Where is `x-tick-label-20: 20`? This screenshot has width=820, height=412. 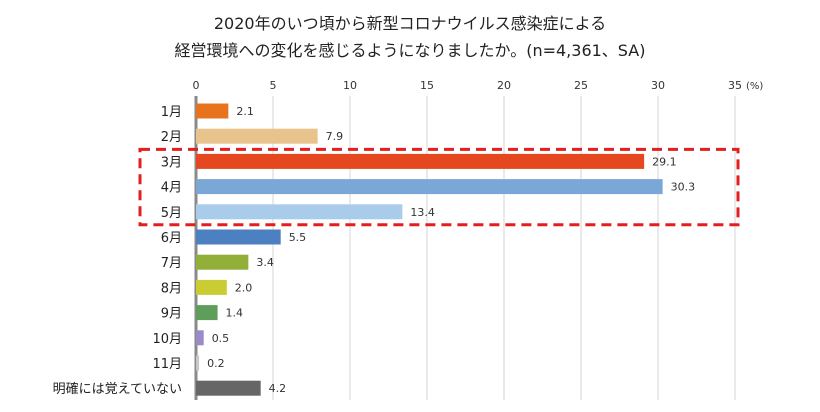
x-tick-label-20: 20 is located at coordinates (504, 85).